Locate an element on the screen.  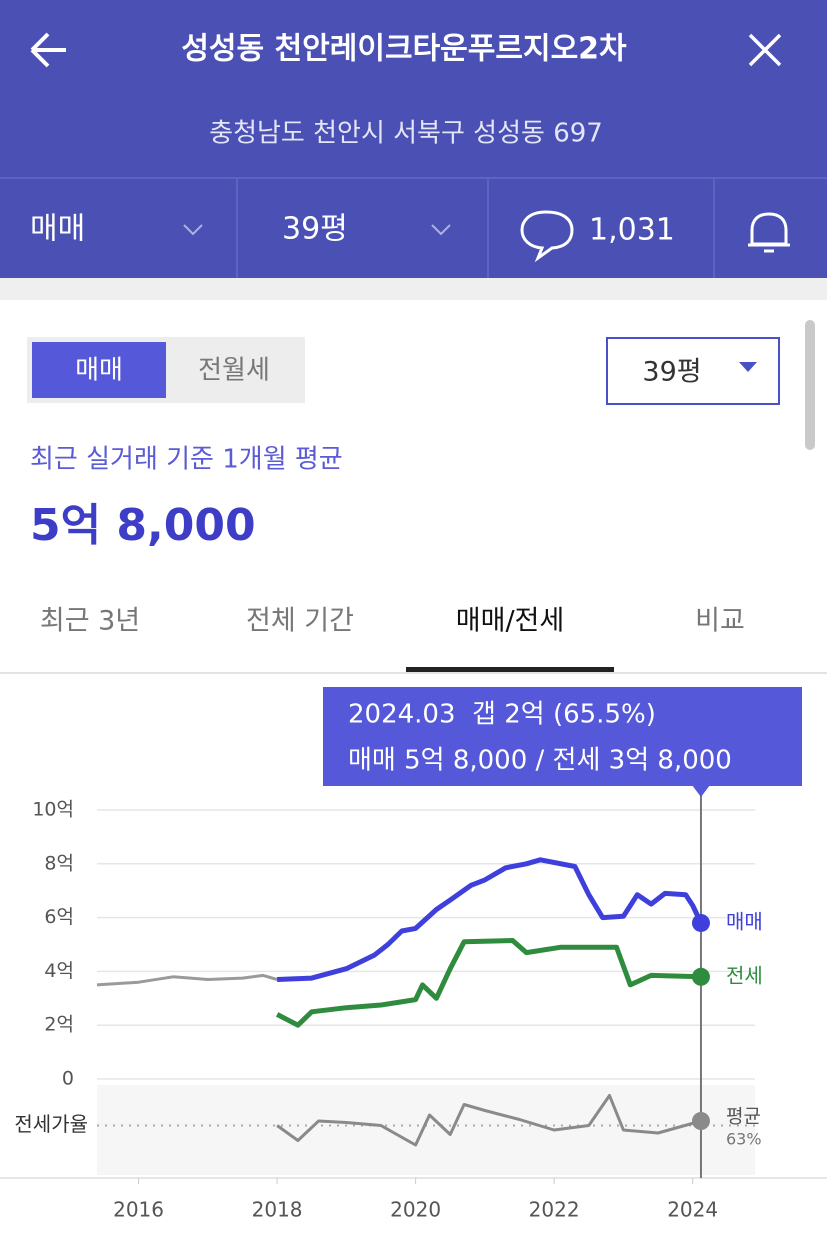
scrollbar is located at coordinates (810, 385).